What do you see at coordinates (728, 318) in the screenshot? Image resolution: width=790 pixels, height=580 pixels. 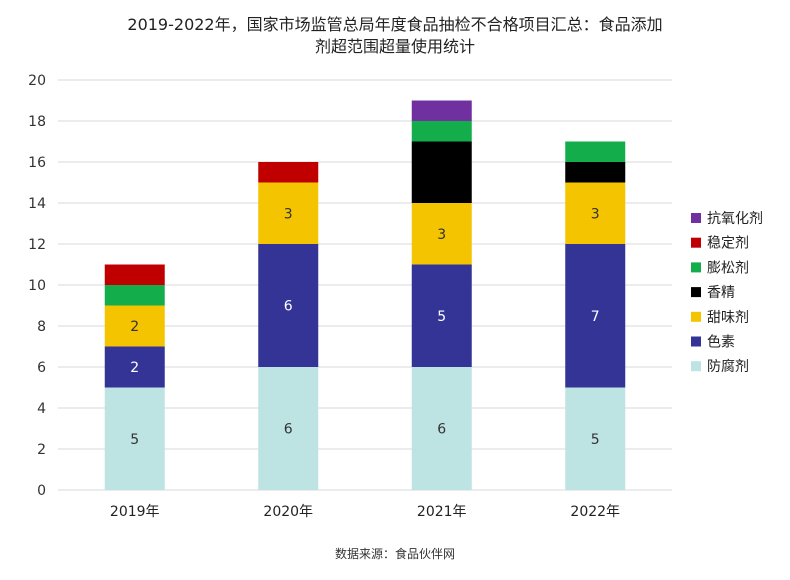 I see `legend-label: 甜味剂` at bounding box center [728, 318].